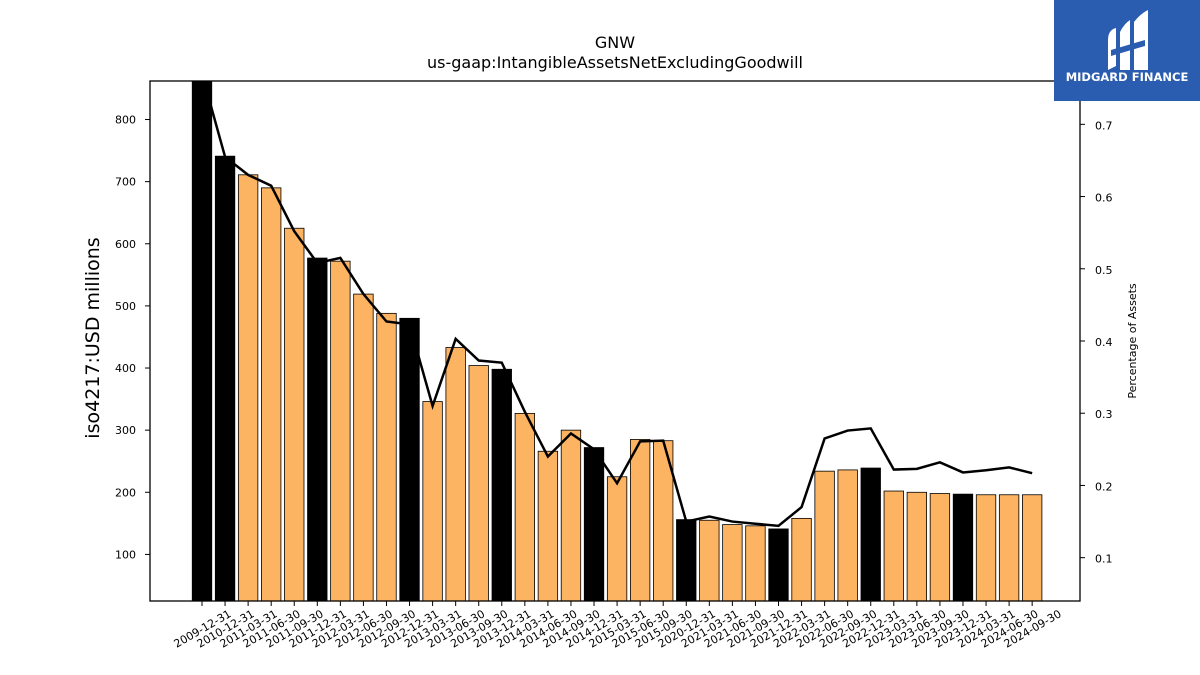 The image size is (1200, 675). Describe the element at coordinates (1104, 125) in the screenshot. I see `y2-tick-label: 0.7` at that location.